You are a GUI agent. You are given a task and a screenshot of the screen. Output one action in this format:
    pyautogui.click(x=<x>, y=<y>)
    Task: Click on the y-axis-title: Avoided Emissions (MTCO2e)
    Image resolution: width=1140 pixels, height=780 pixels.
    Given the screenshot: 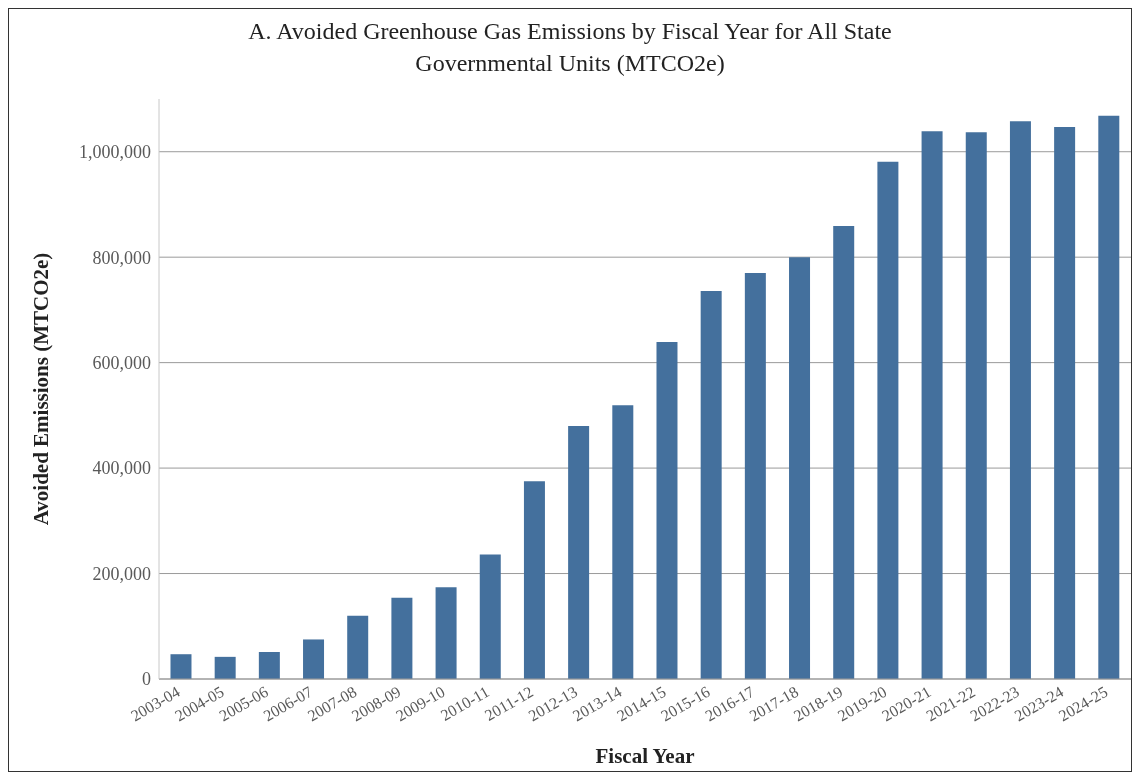 What is the action you would take?
    pyautogui.click(x=41, y=389)
    